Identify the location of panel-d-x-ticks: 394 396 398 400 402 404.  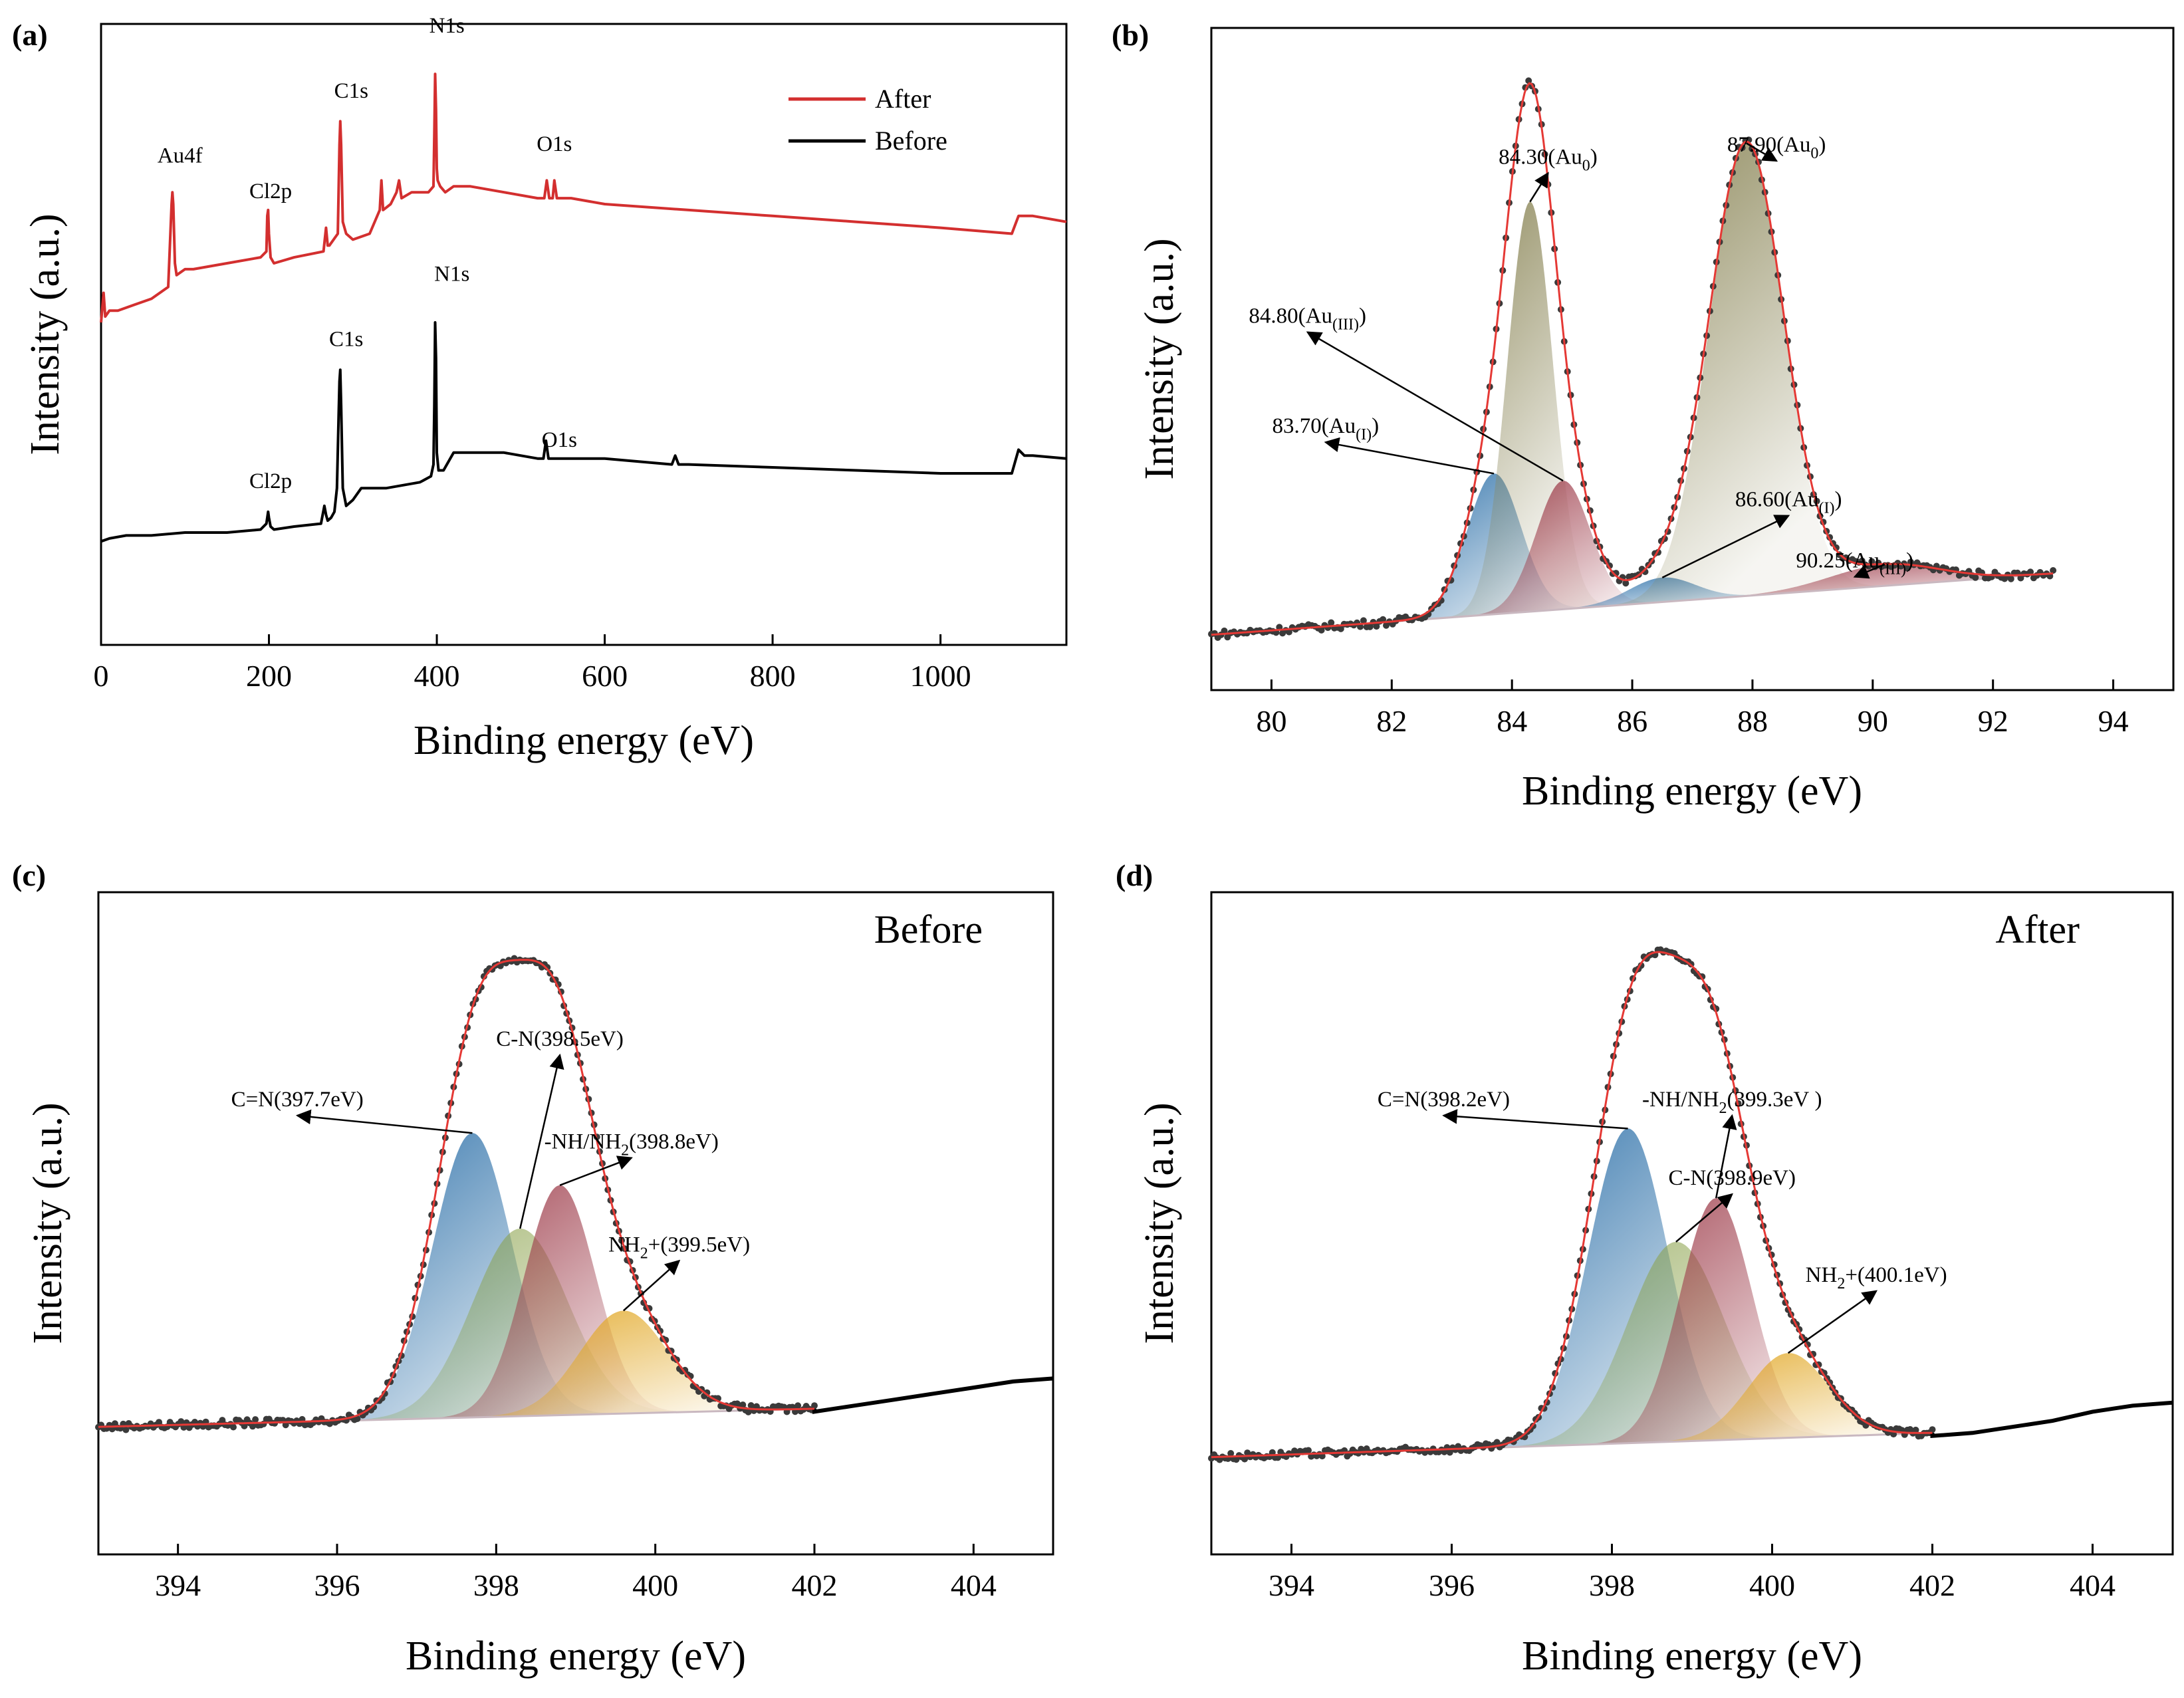
(1692, 1573).